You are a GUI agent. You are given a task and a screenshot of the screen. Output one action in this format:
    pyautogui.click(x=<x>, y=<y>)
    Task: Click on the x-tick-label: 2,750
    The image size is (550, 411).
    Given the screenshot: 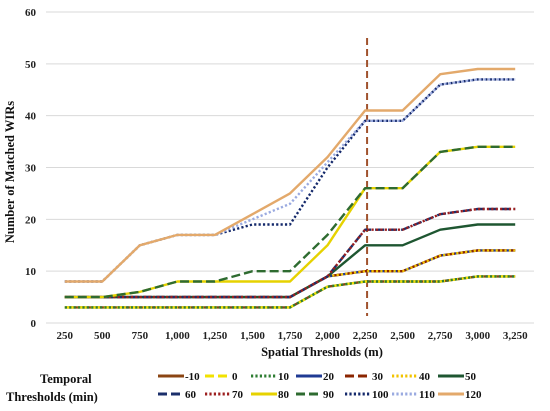 What is the action you would take?
    pyautogui.click(x=440, y=336)
    